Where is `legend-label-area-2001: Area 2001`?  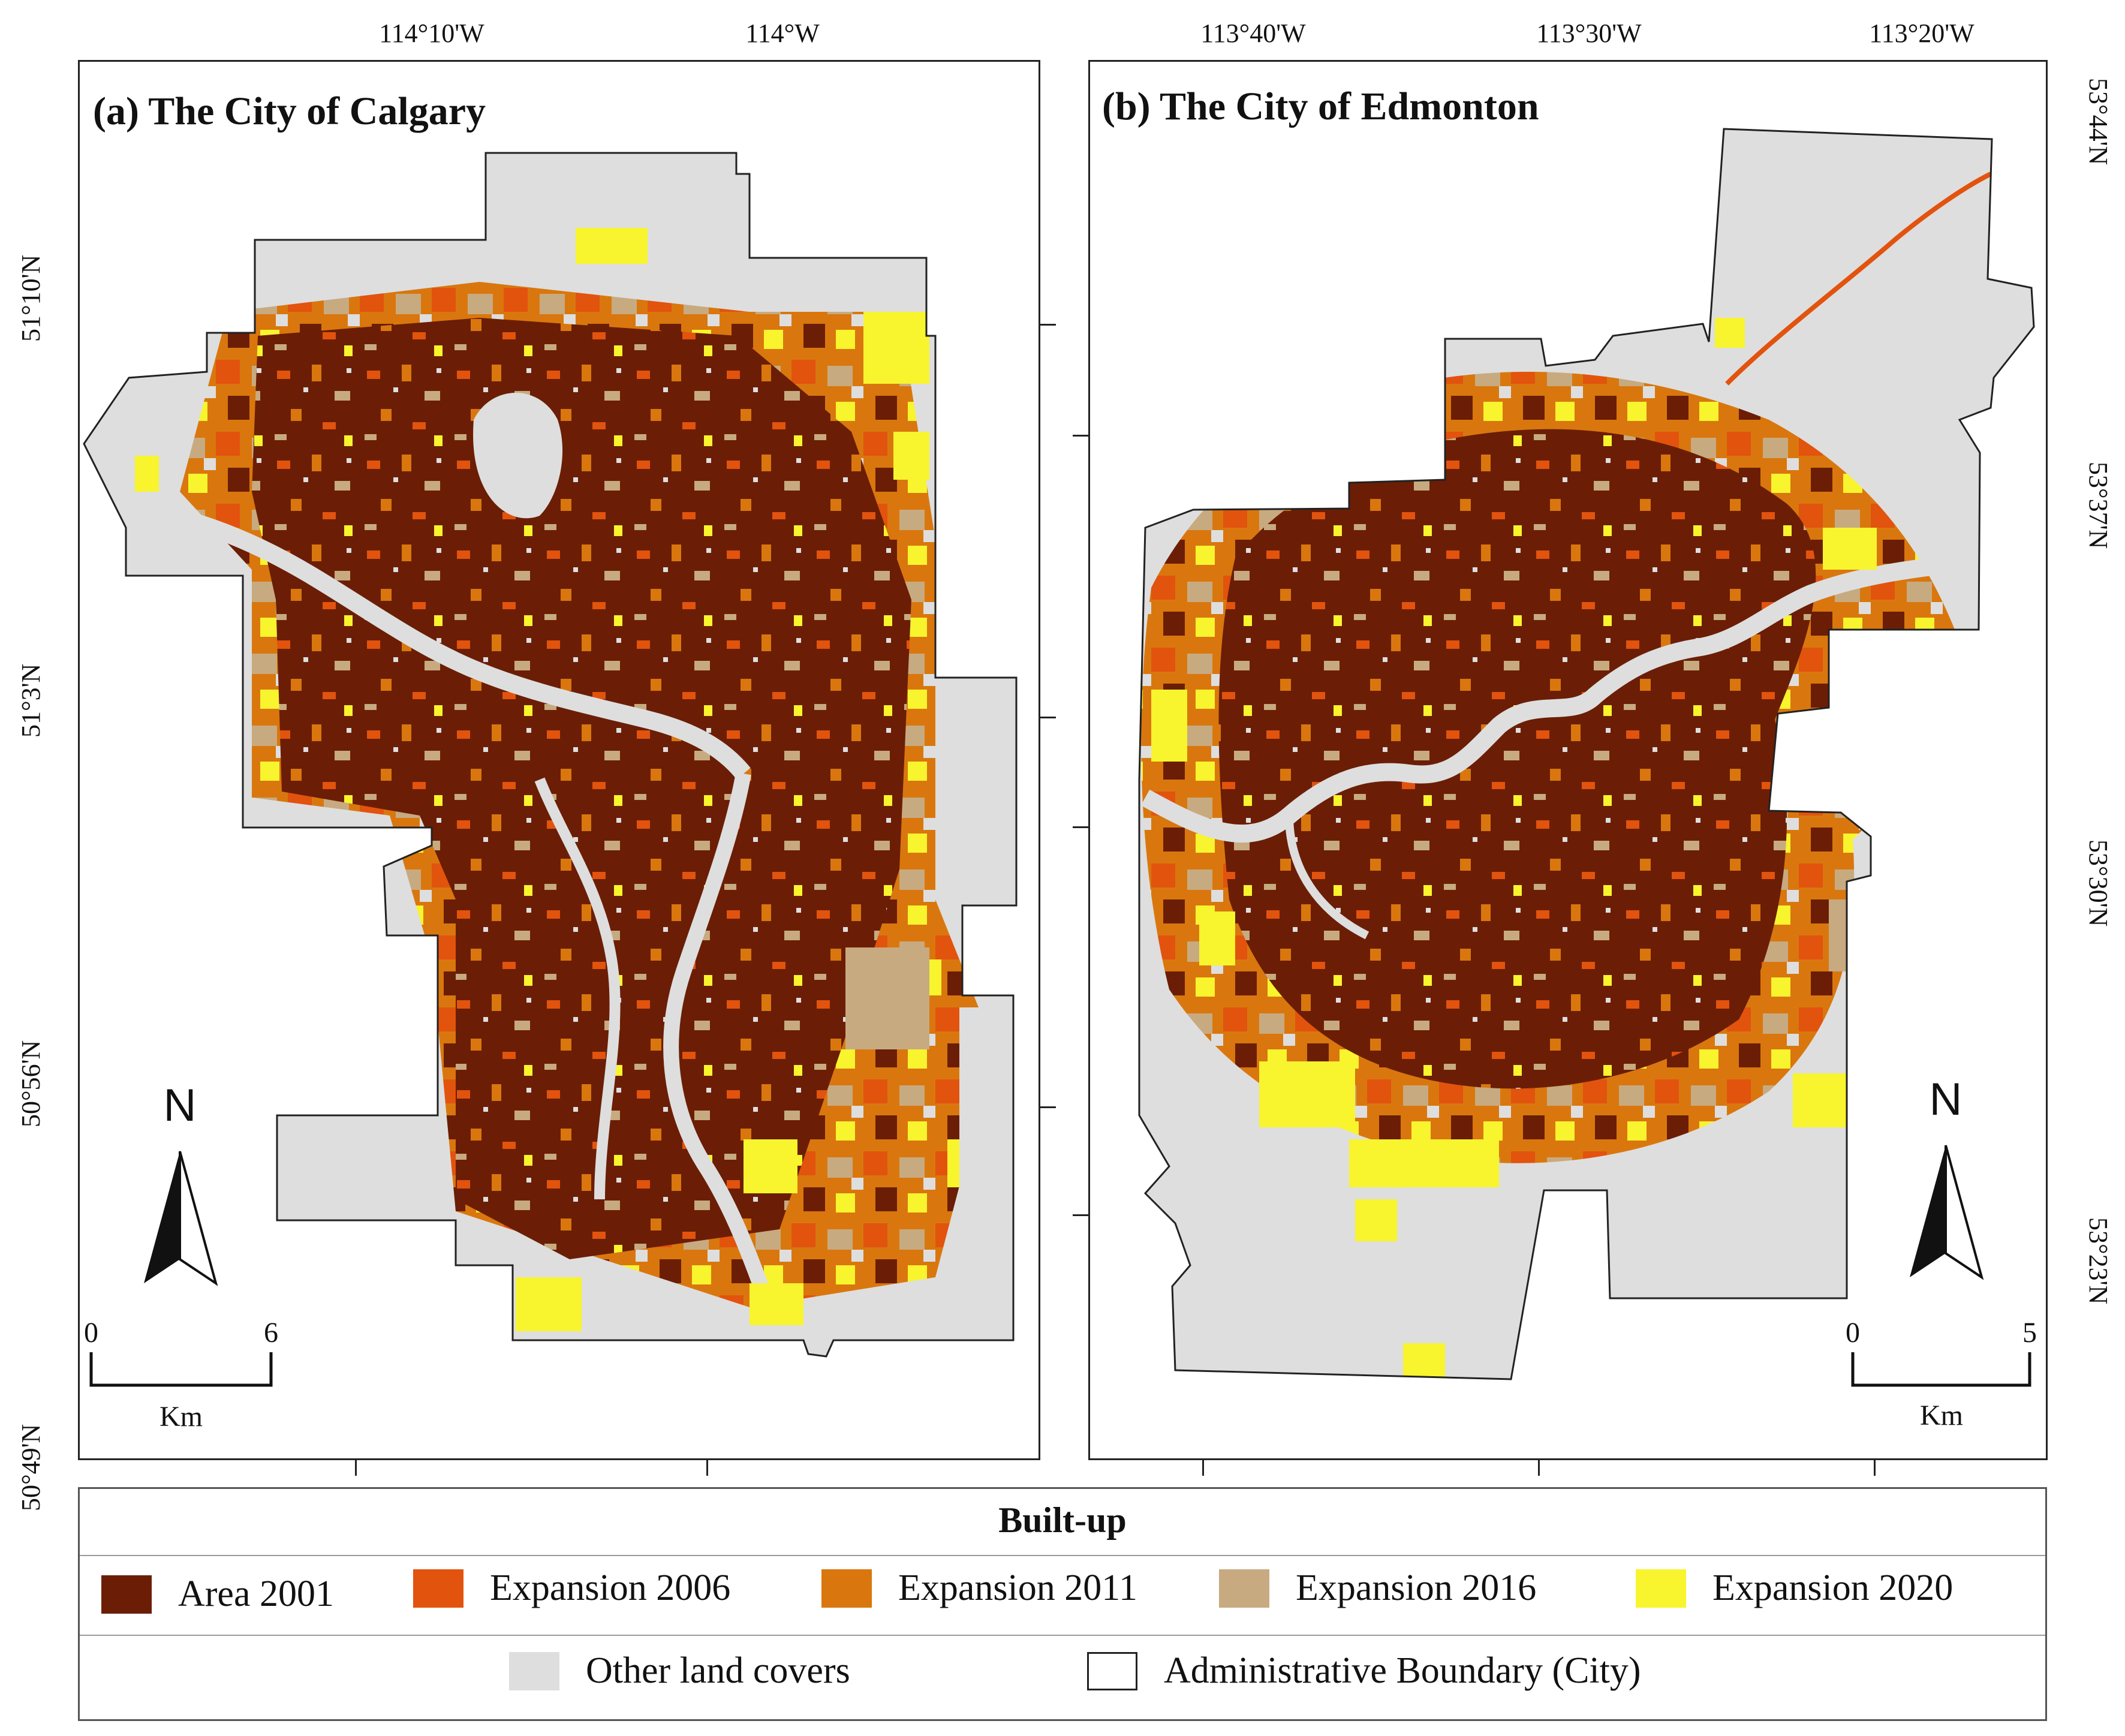 legend-label-area-2001: Area 2001 is located at coordinates (256, 1593).